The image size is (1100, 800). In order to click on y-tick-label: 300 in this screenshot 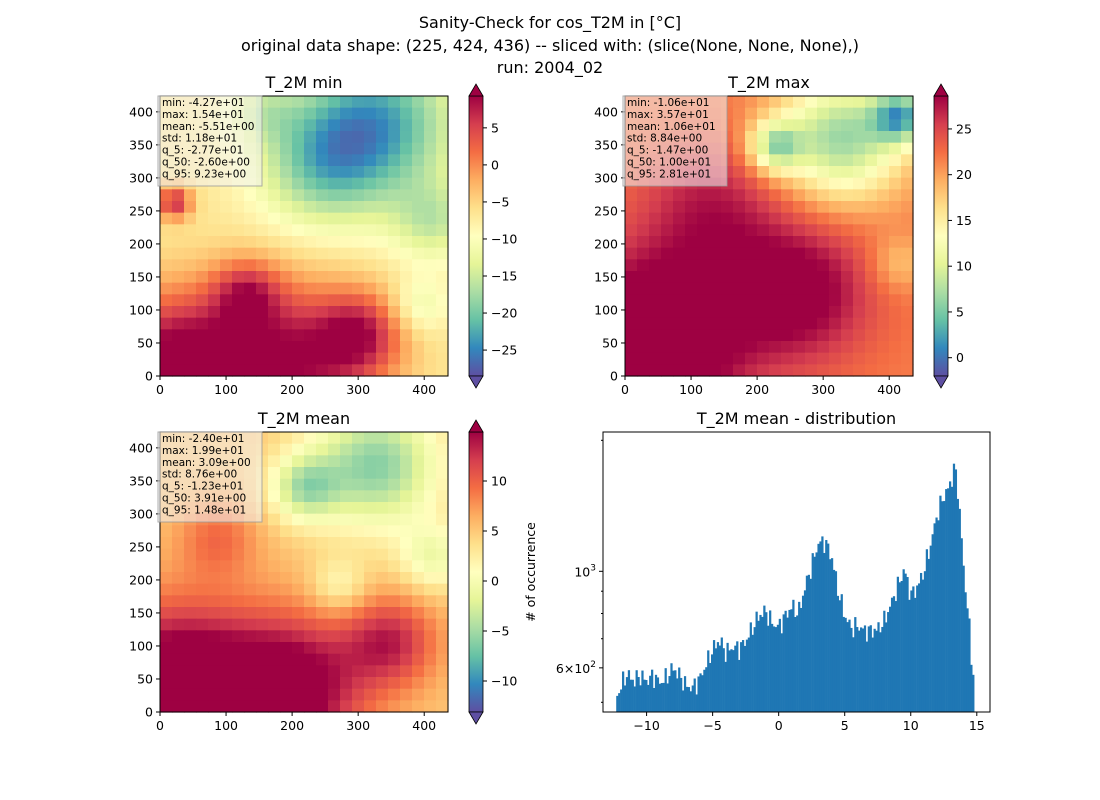, I will do `click(606, 177)`.